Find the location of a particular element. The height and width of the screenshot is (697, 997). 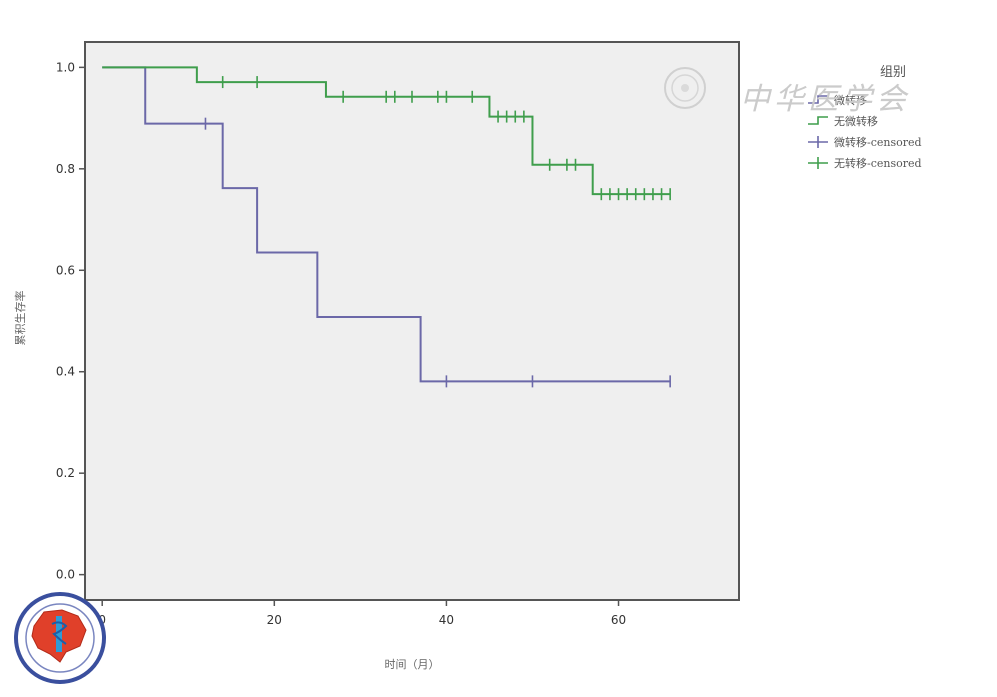

y-tick-label: 0.8 is located at coordinates (65, 169).